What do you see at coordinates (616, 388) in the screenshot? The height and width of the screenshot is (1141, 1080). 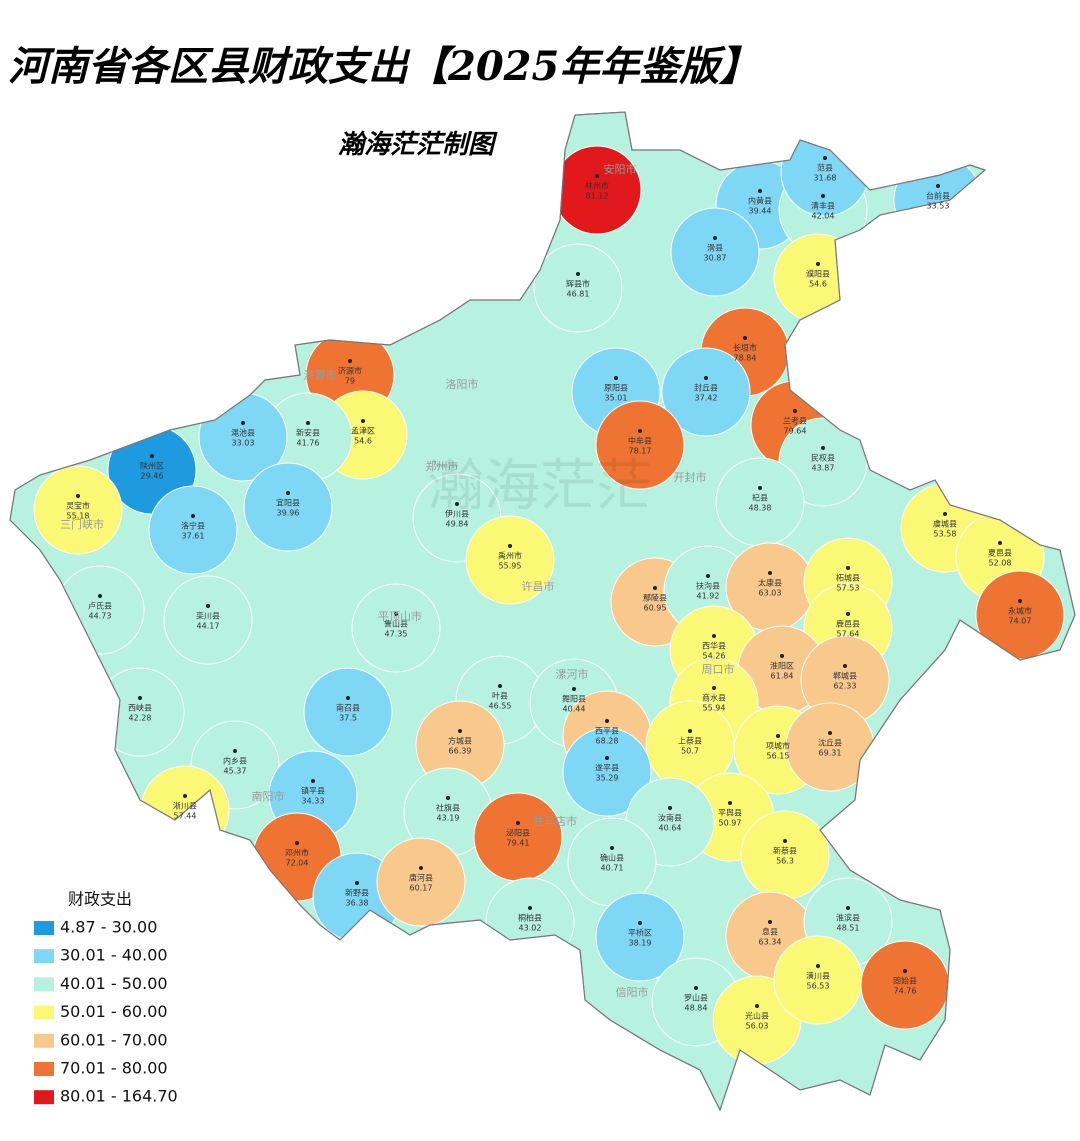 I see `county-name: 原阳县` at bounding box center [616, 388].